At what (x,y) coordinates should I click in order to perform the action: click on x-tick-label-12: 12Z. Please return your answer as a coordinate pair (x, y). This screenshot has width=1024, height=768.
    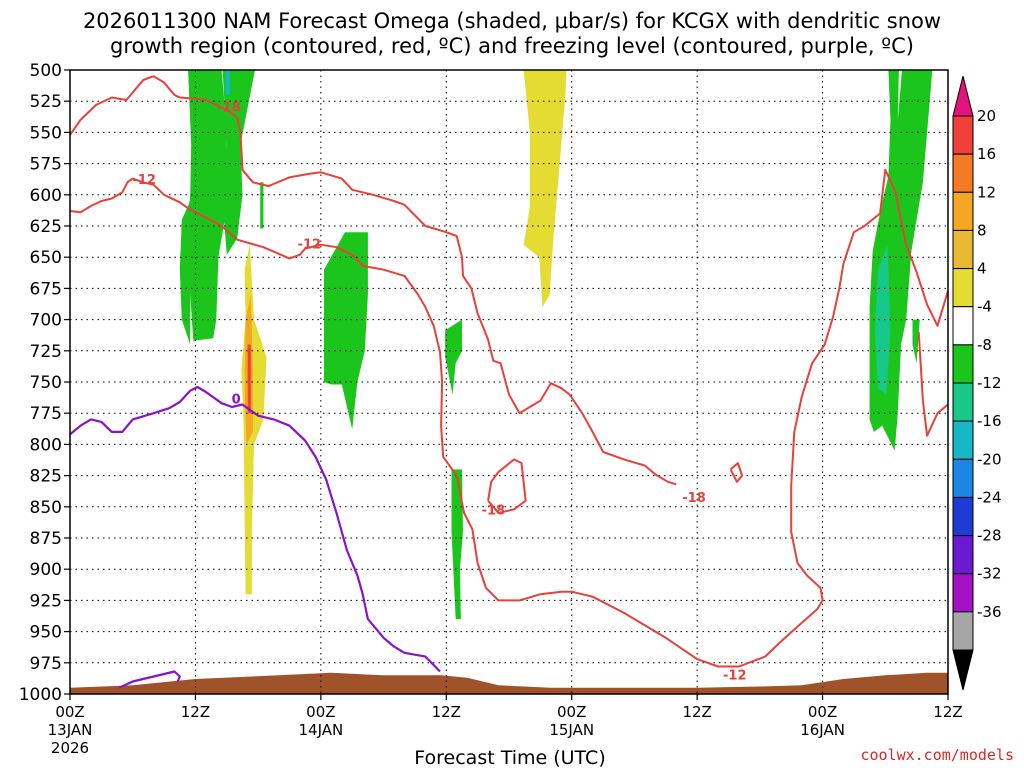
    Looking at the image, I should click on (195, 712).